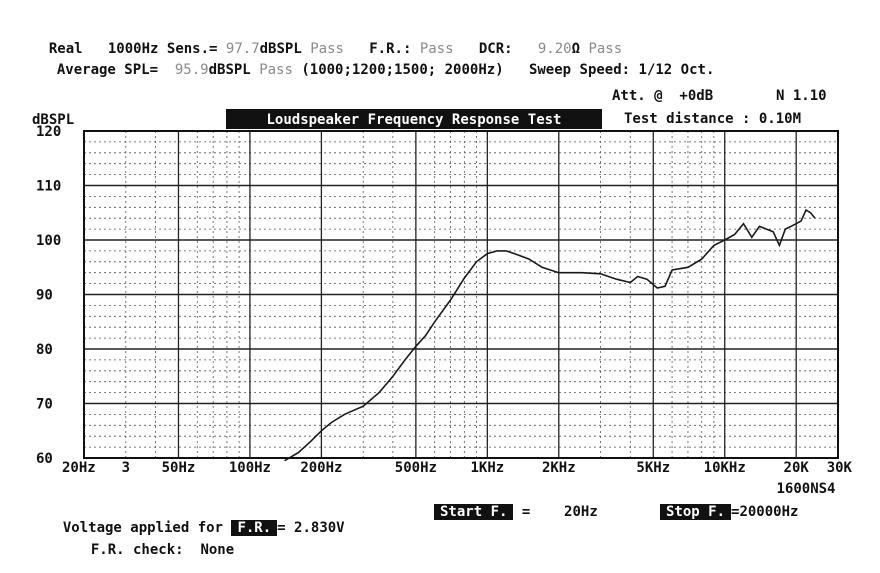  Describe the element at coordinates (516, 512) in the screenshot. I see `start-frequency-group: Start F. = 20Hz` at that location.